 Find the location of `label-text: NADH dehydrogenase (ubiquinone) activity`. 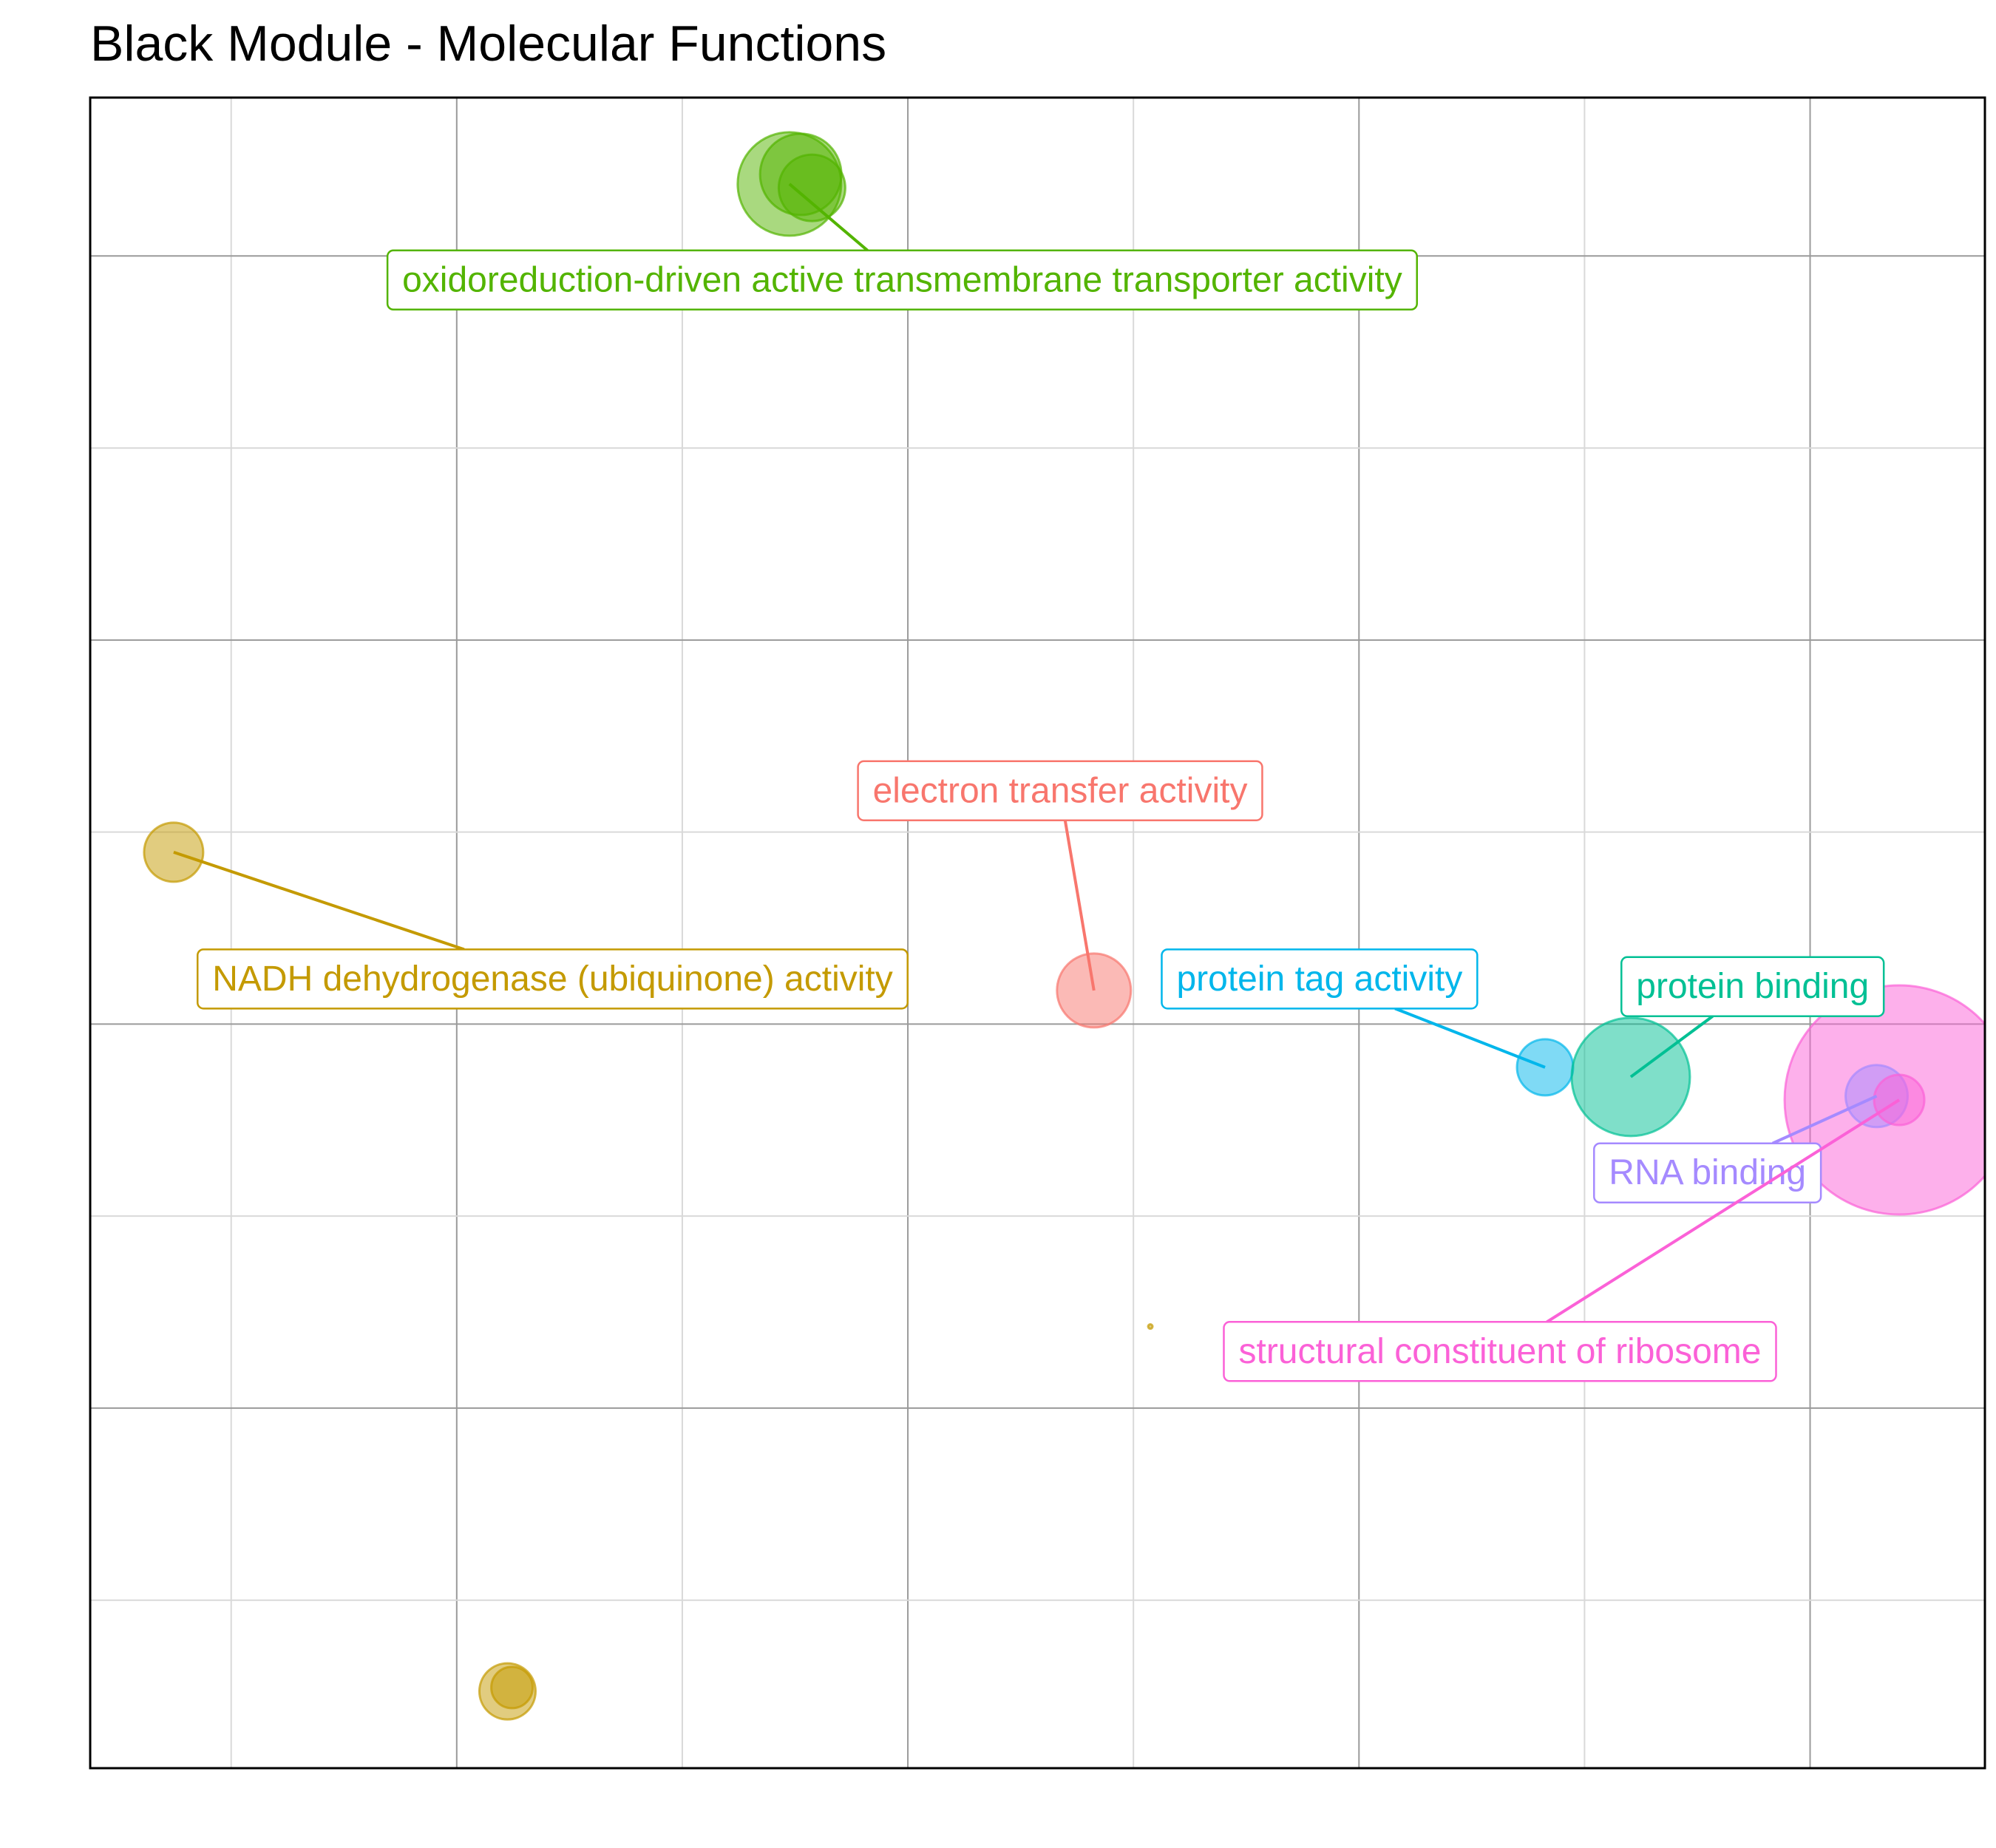

label-text: NADH dehydrogenase (ubiquinone) activity is located at coordinates (552, 979).